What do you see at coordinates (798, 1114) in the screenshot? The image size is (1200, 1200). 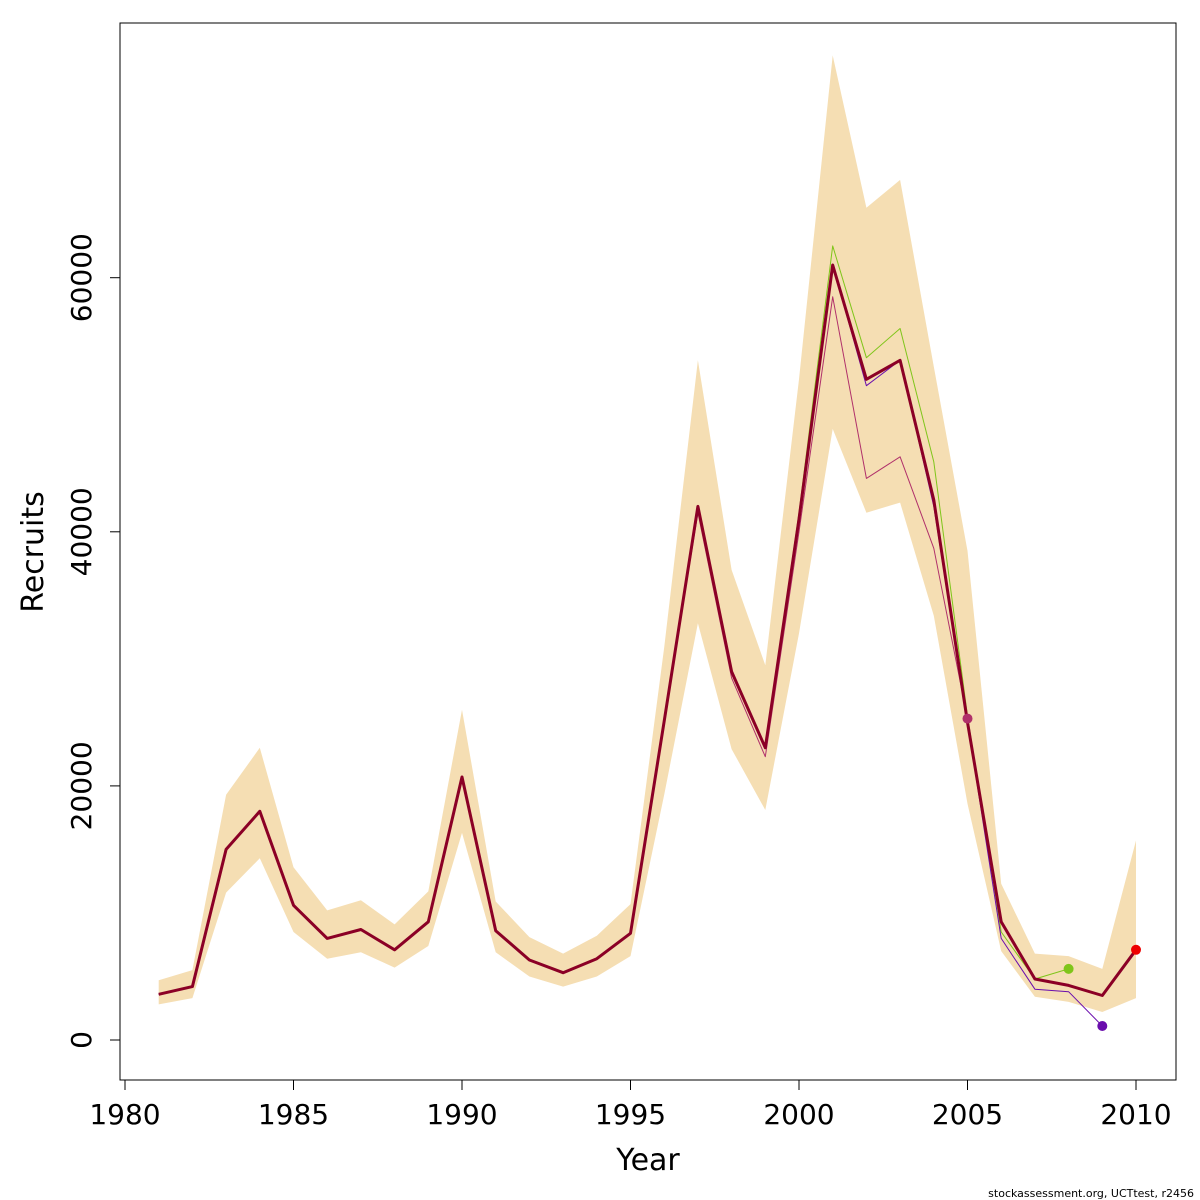 I see `x-tick-label: 2000` at bounding box center [798, 1114].